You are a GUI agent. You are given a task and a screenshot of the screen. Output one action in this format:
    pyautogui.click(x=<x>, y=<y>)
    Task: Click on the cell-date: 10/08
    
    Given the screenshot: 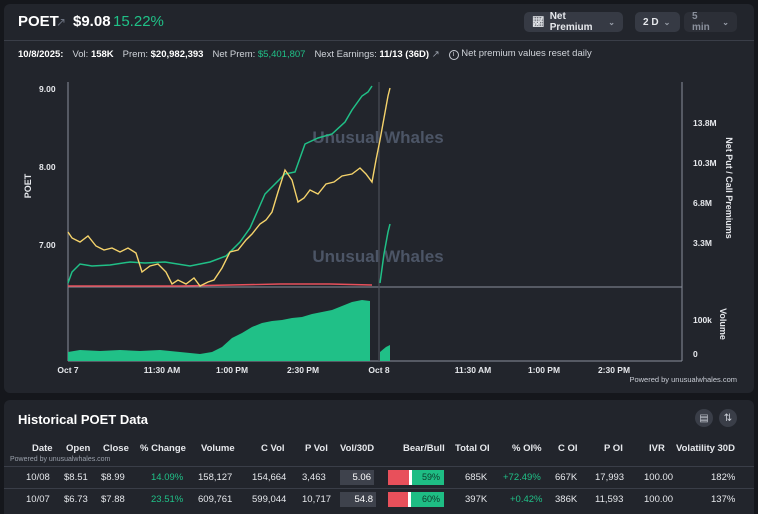 What is the action you would take?
    pyautogui.click(x=38, y=477)
    